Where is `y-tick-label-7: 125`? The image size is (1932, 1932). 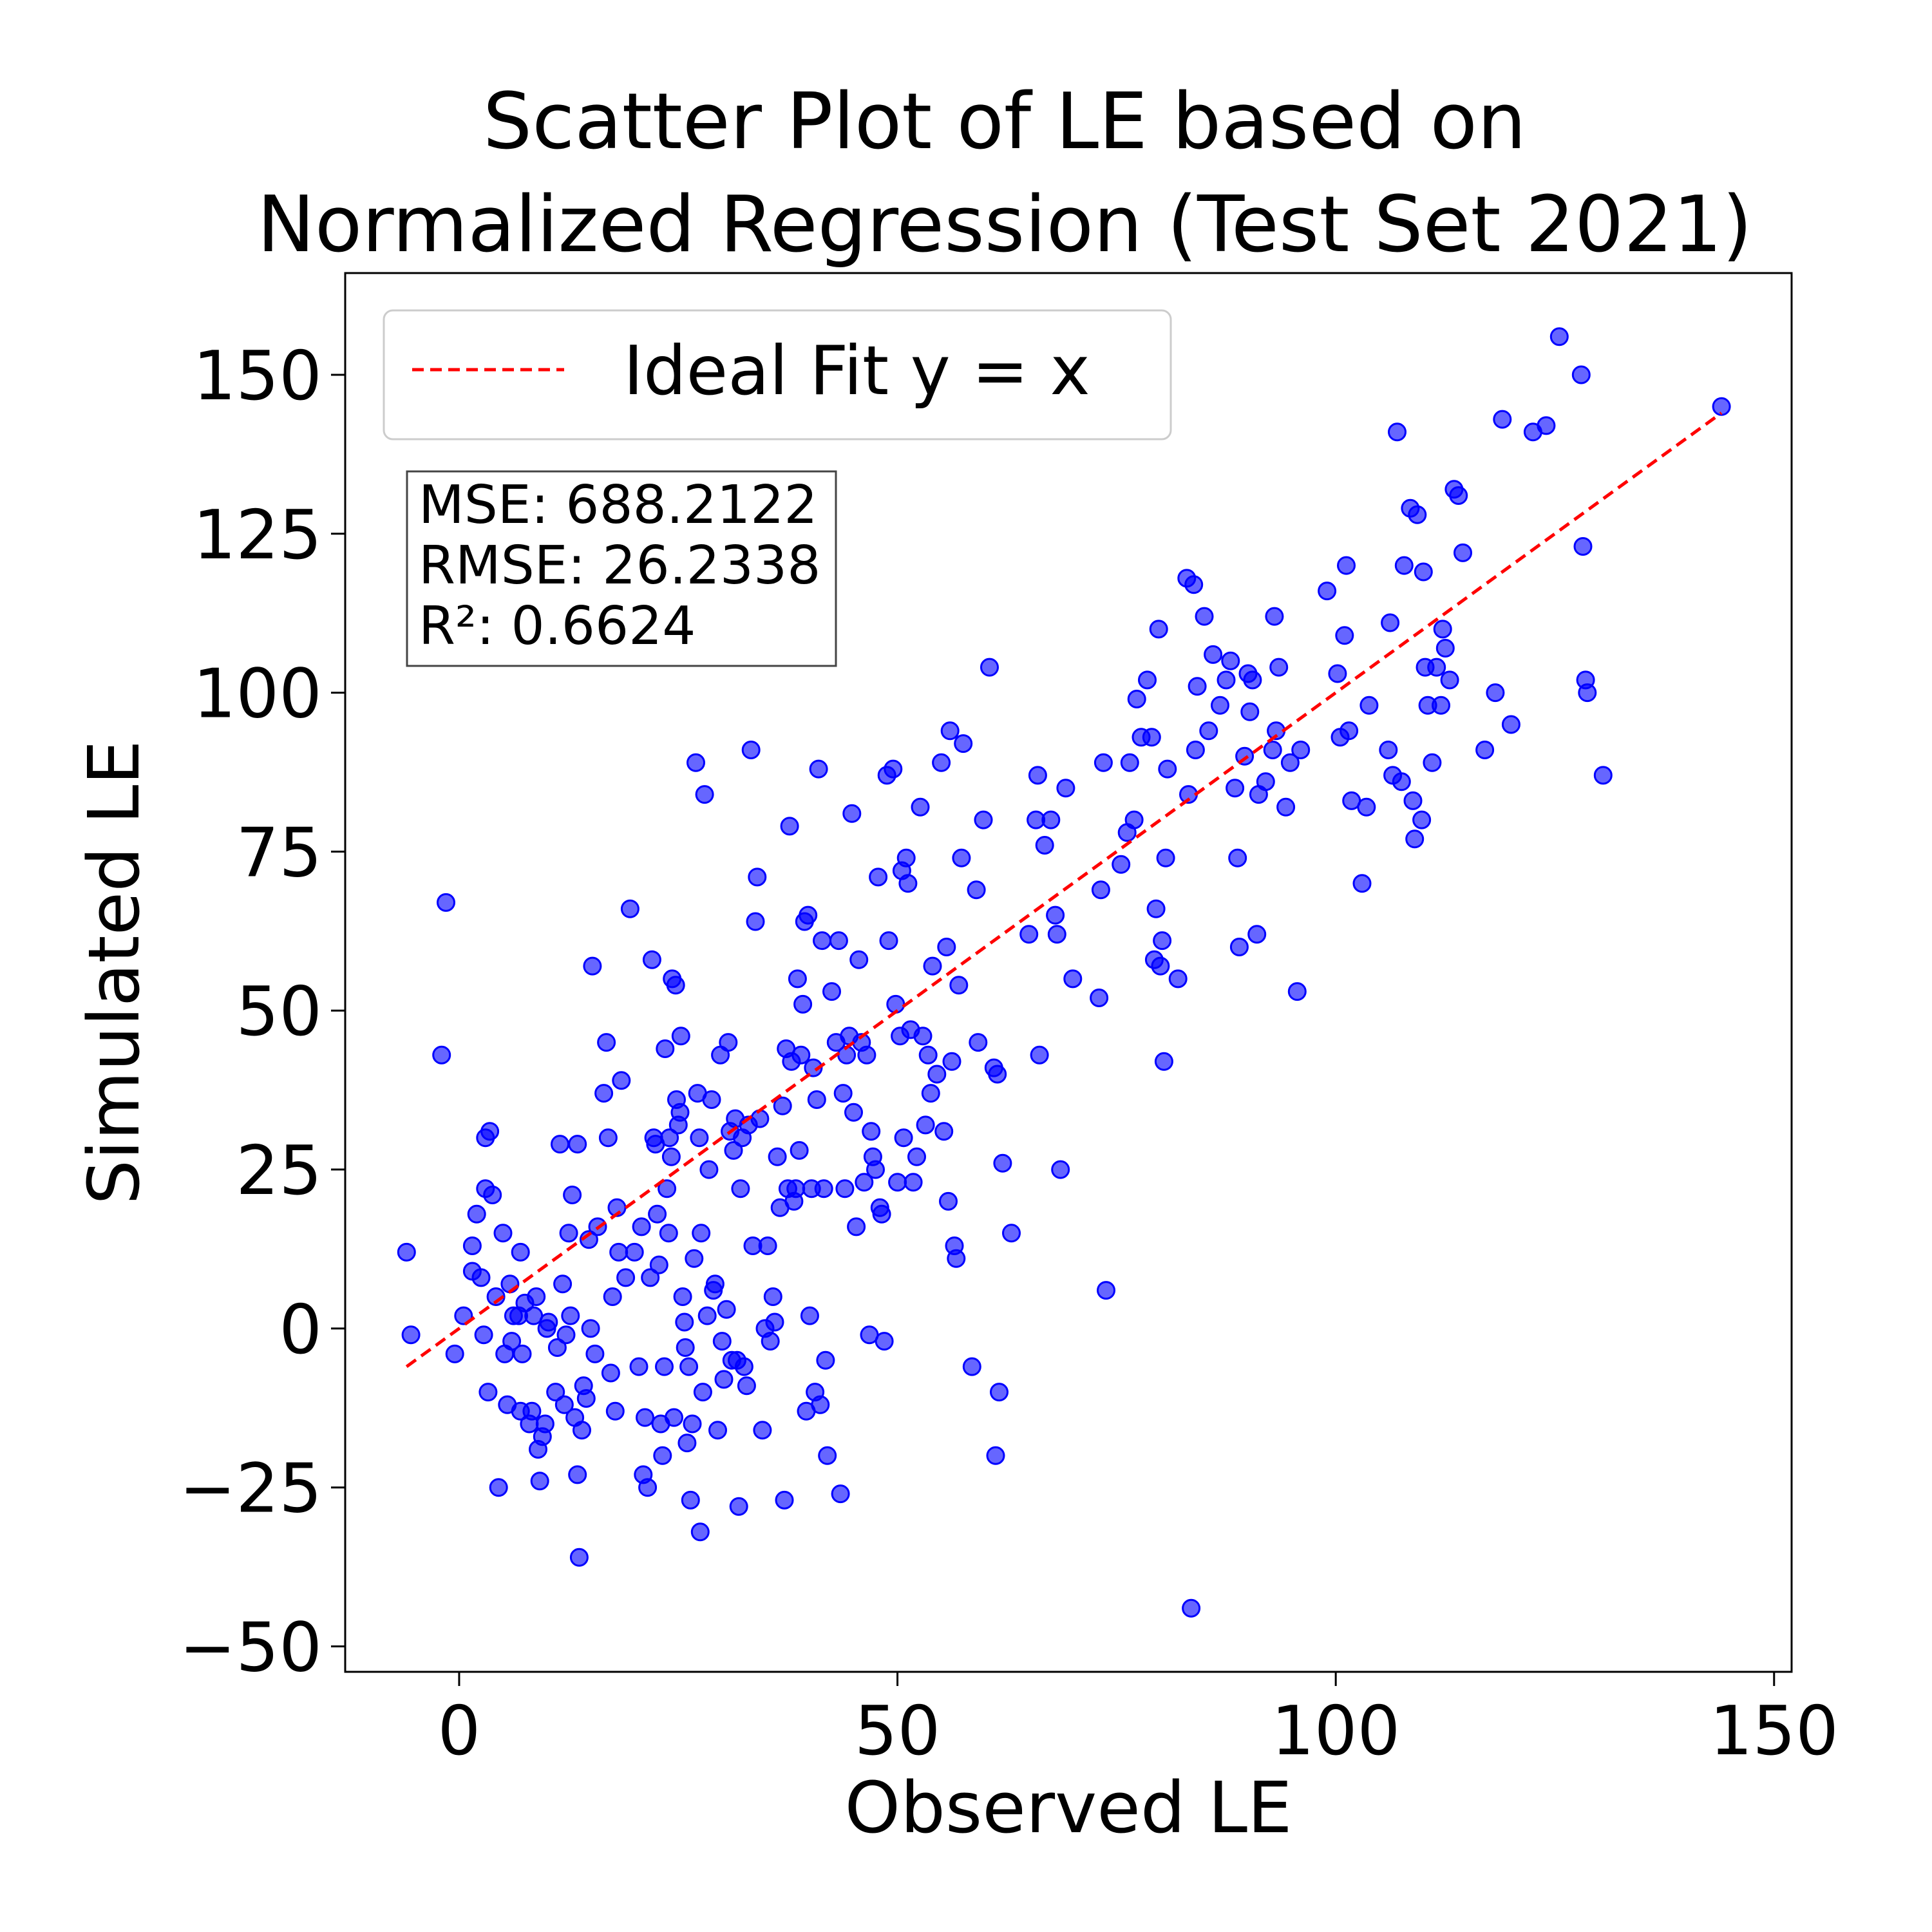 y-tick-label-7: 125 is located at coordinates (257, 535).